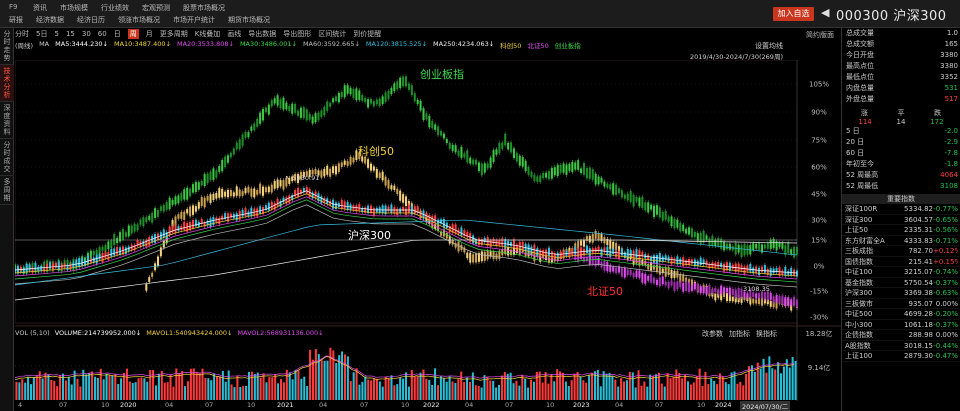  What do you see at coordinates (766, 334) in the screenshot?
I see `vol-tool-2: 换指标` at bounding box center [766, 334].